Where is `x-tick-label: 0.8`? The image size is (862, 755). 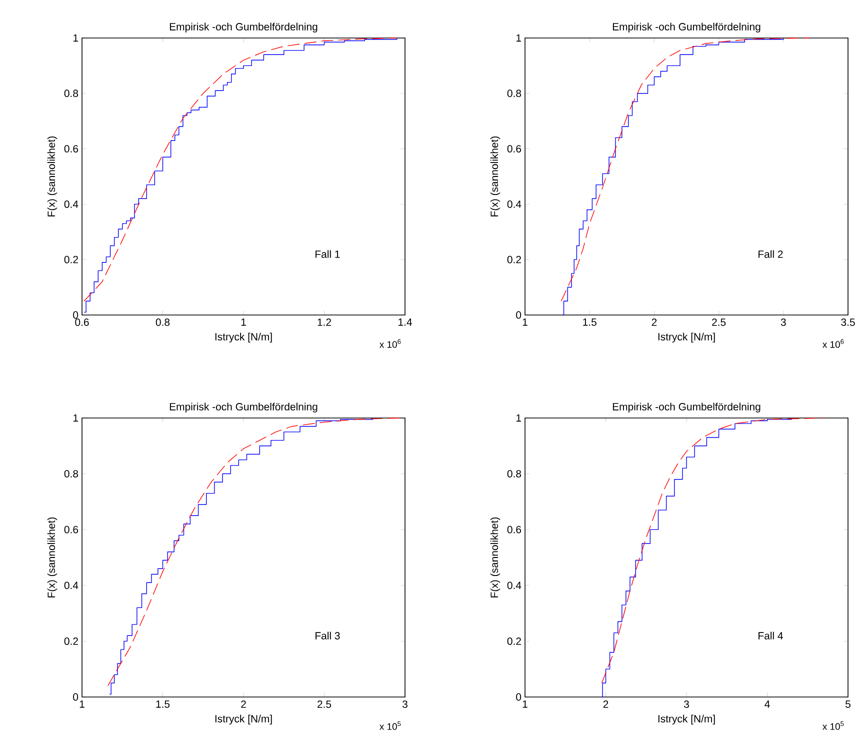 x-tick-label: 0.8 is located at coordinates (163, 322).